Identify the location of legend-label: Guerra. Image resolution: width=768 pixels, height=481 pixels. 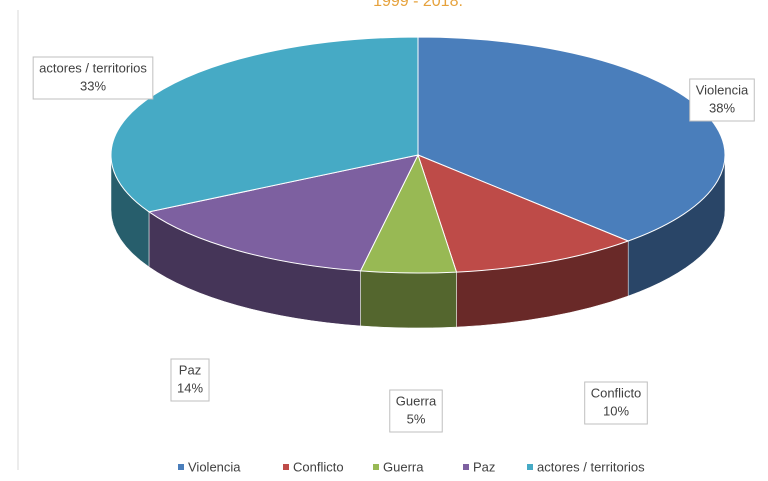
(403, 466).